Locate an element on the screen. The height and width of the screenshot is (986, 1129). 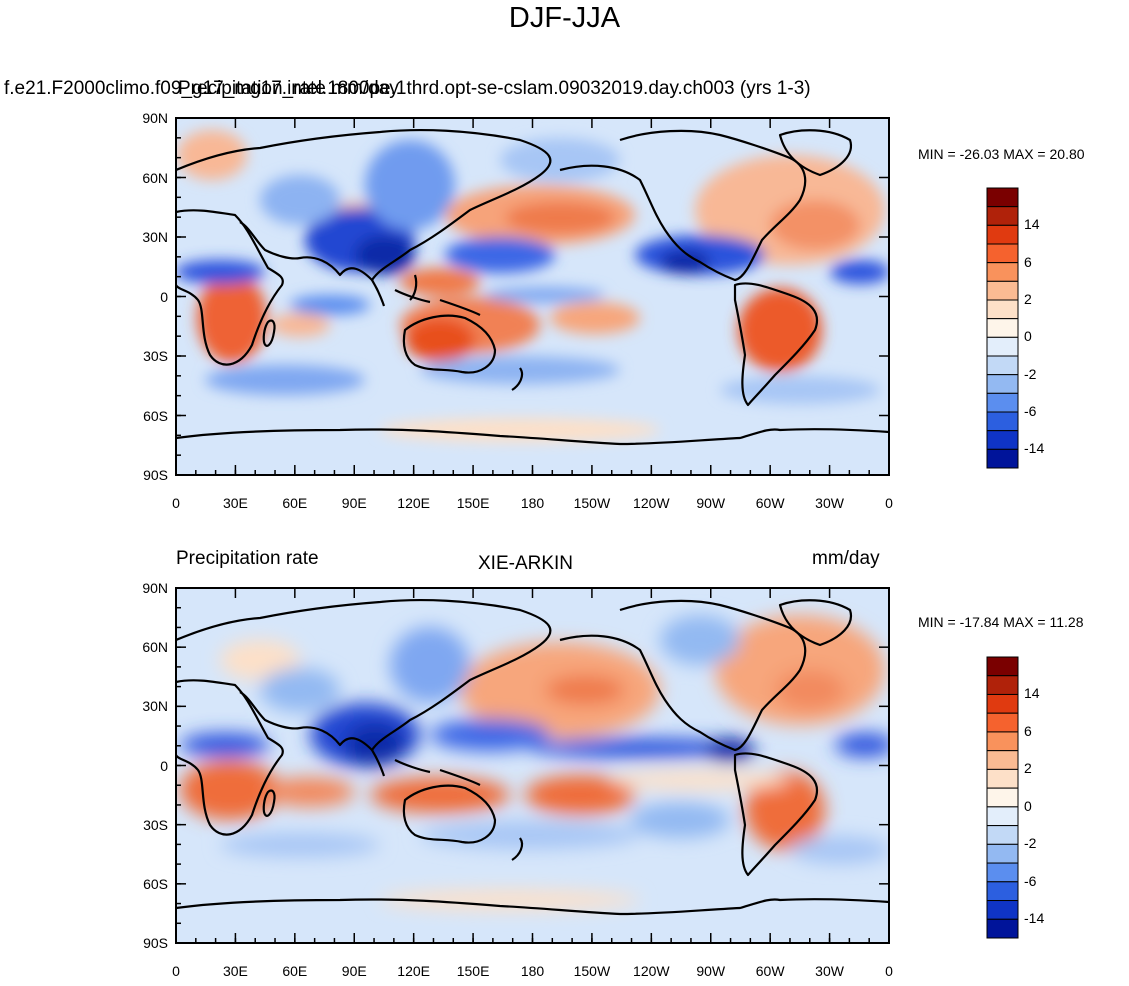
figure-title: DJF-JJA is located at coordinates (564, 18).